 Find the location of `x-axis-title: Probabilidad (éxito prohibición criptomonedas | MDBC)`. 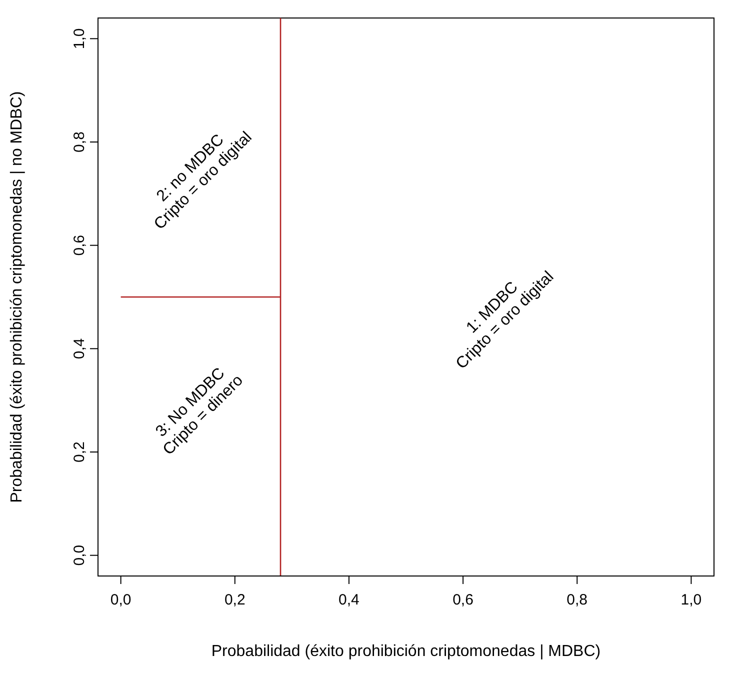

x-axis-title: Probabilidad (éxito prohibición criptomonedas | MDBC) is located at coordinates (406, 651).